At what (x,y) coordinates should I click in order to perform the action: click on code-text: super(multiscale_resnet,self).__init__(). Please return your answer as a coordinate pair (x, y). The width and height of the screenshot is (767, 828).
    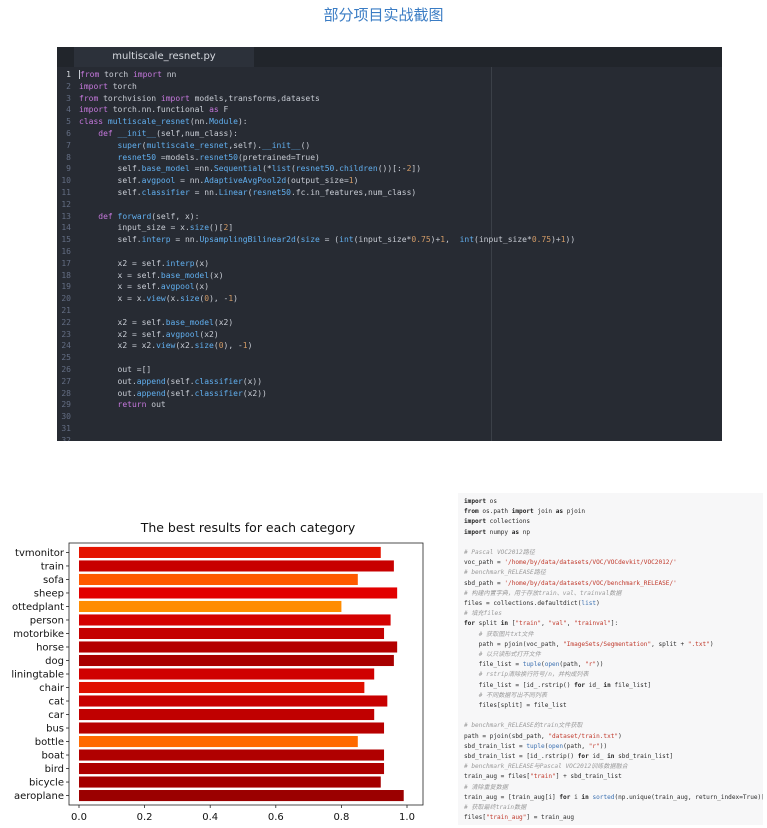
    Looking at the image, I should click on (214, 145).